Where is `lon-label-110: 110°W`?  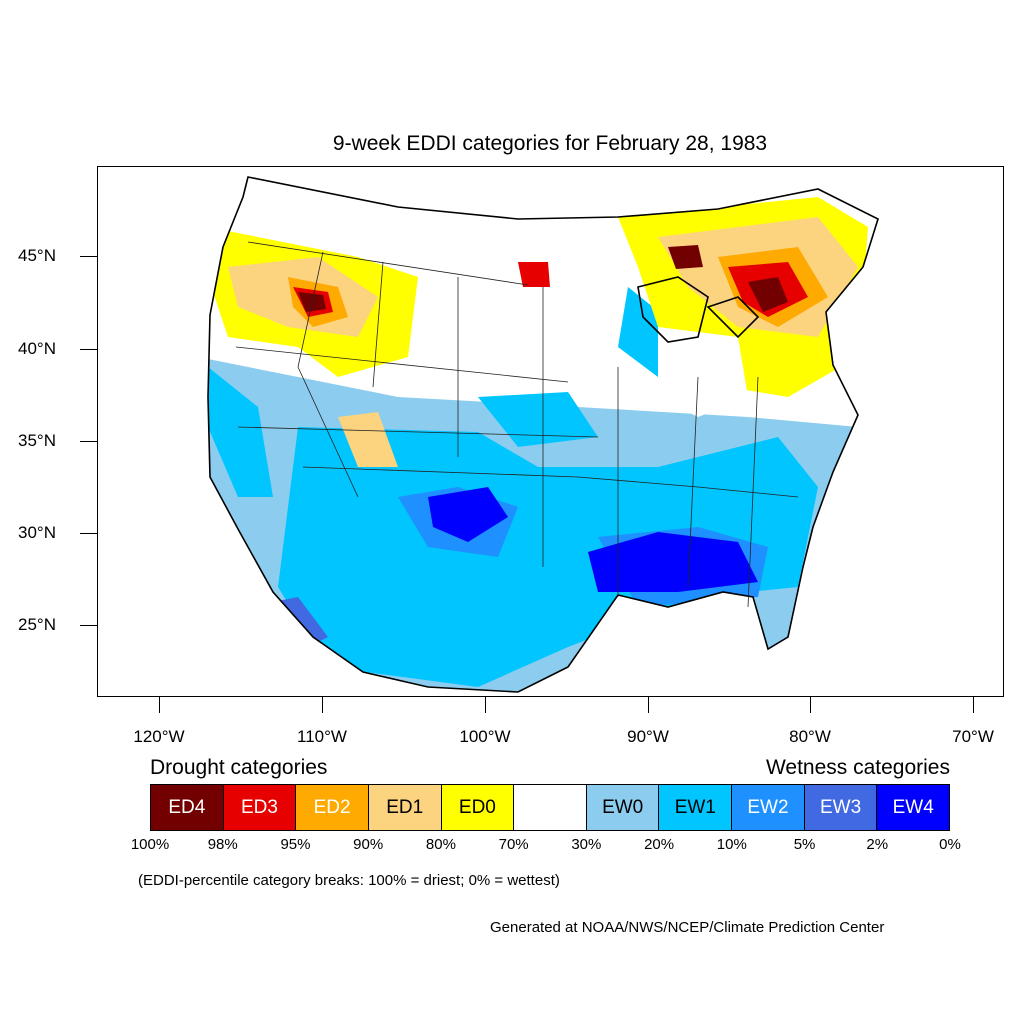 lon-label-110: 110°W is located at coordinates (322, 736).